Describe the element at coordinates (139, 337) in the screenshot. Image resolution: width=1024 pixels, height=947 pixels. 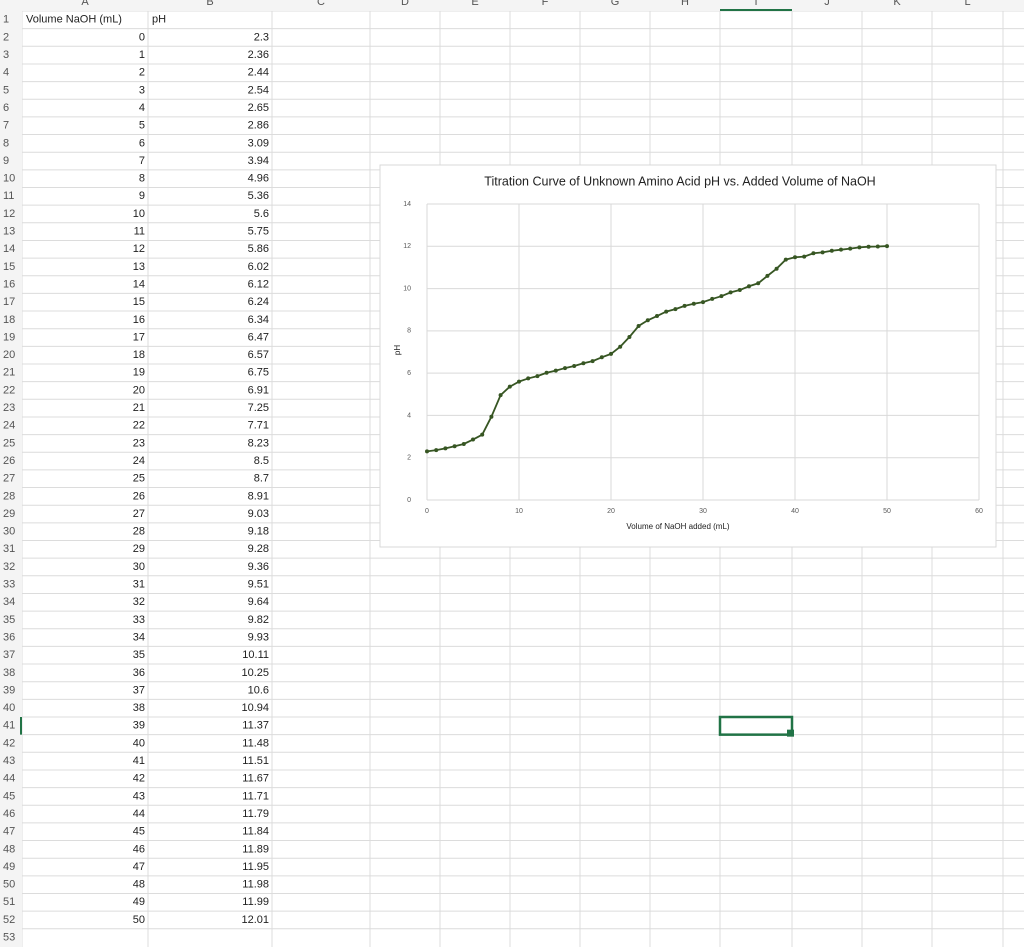
I see `volume-cell: 17` at that location.